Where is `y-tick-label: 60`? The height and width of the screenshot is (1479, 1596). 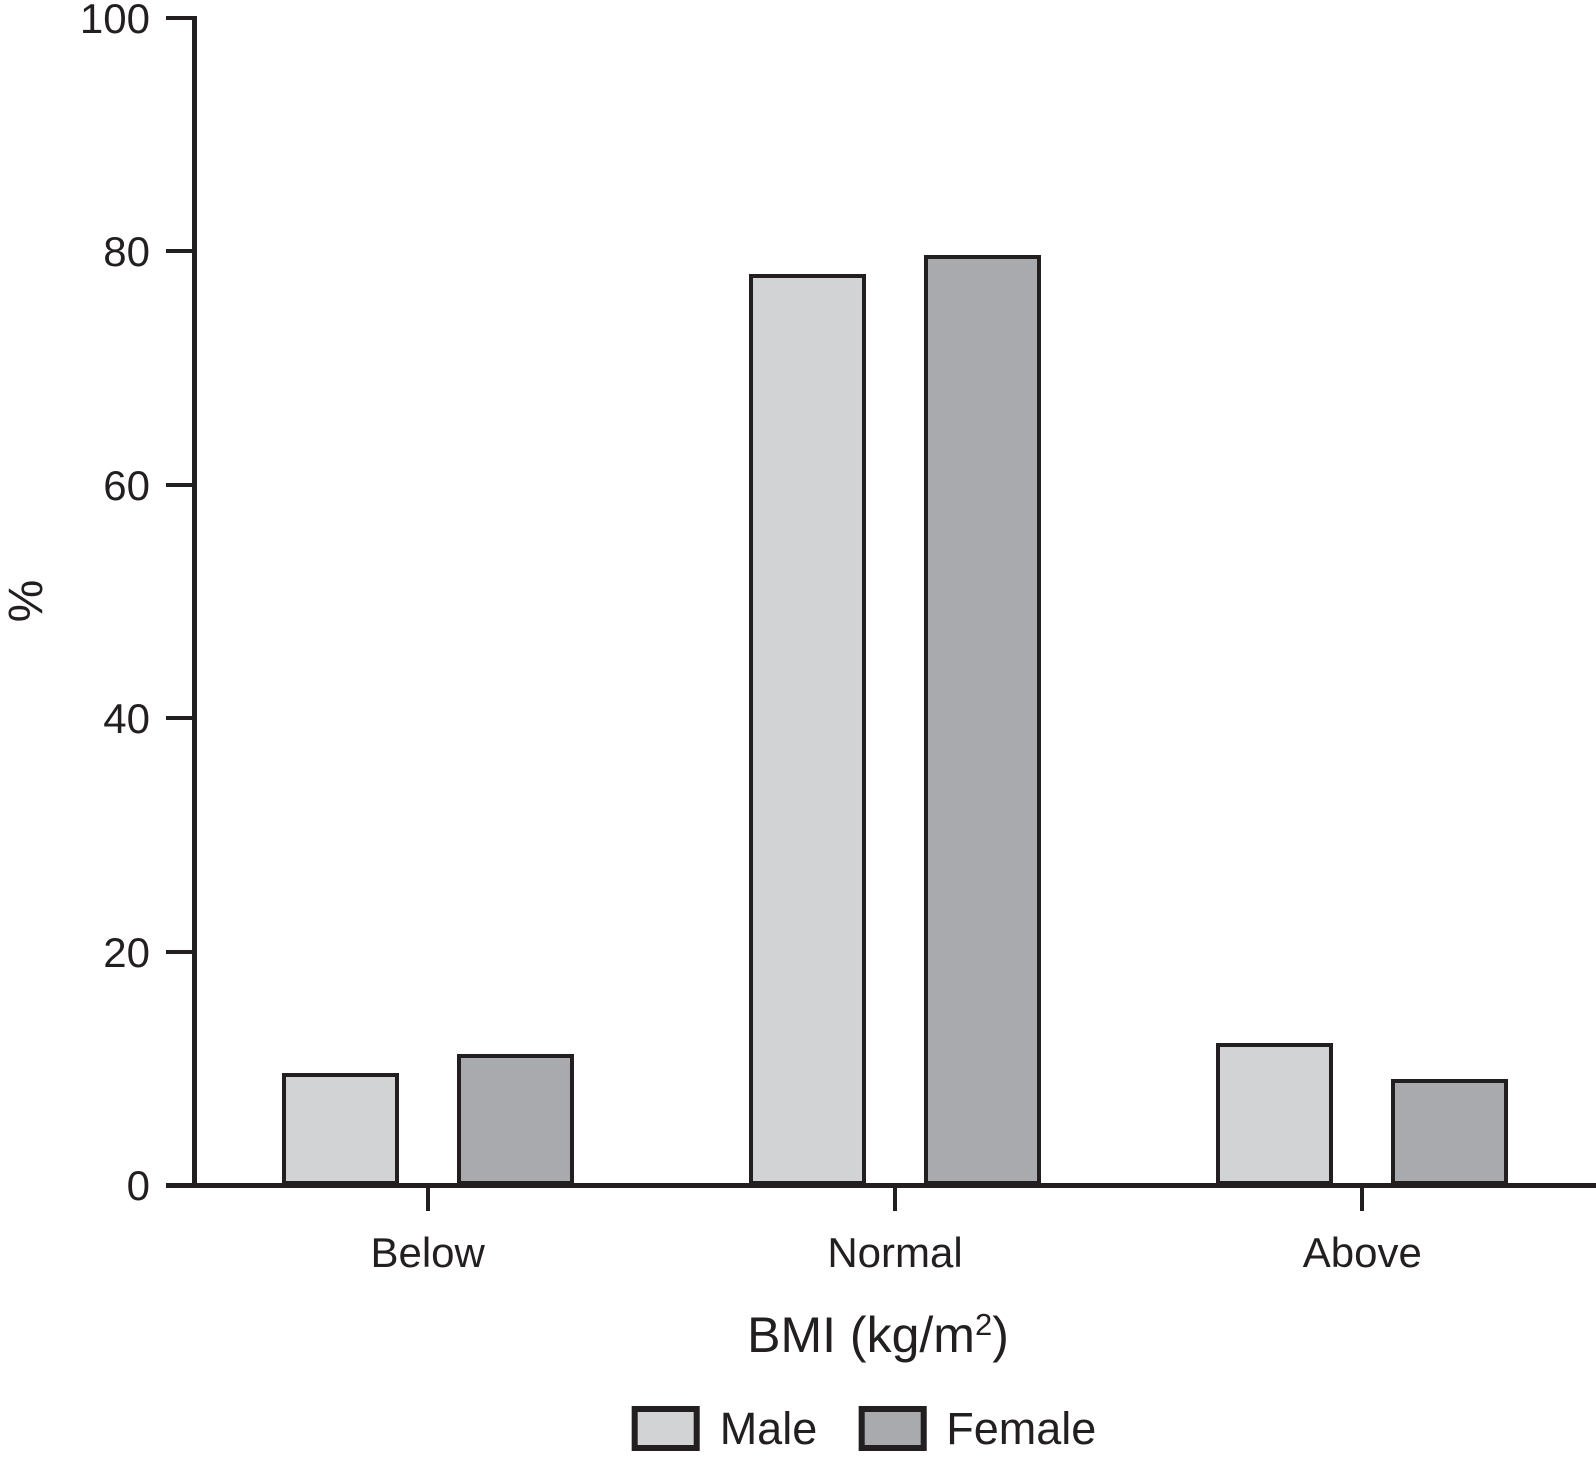
y-tick-label: 60 is located at coordinates (126, 485).